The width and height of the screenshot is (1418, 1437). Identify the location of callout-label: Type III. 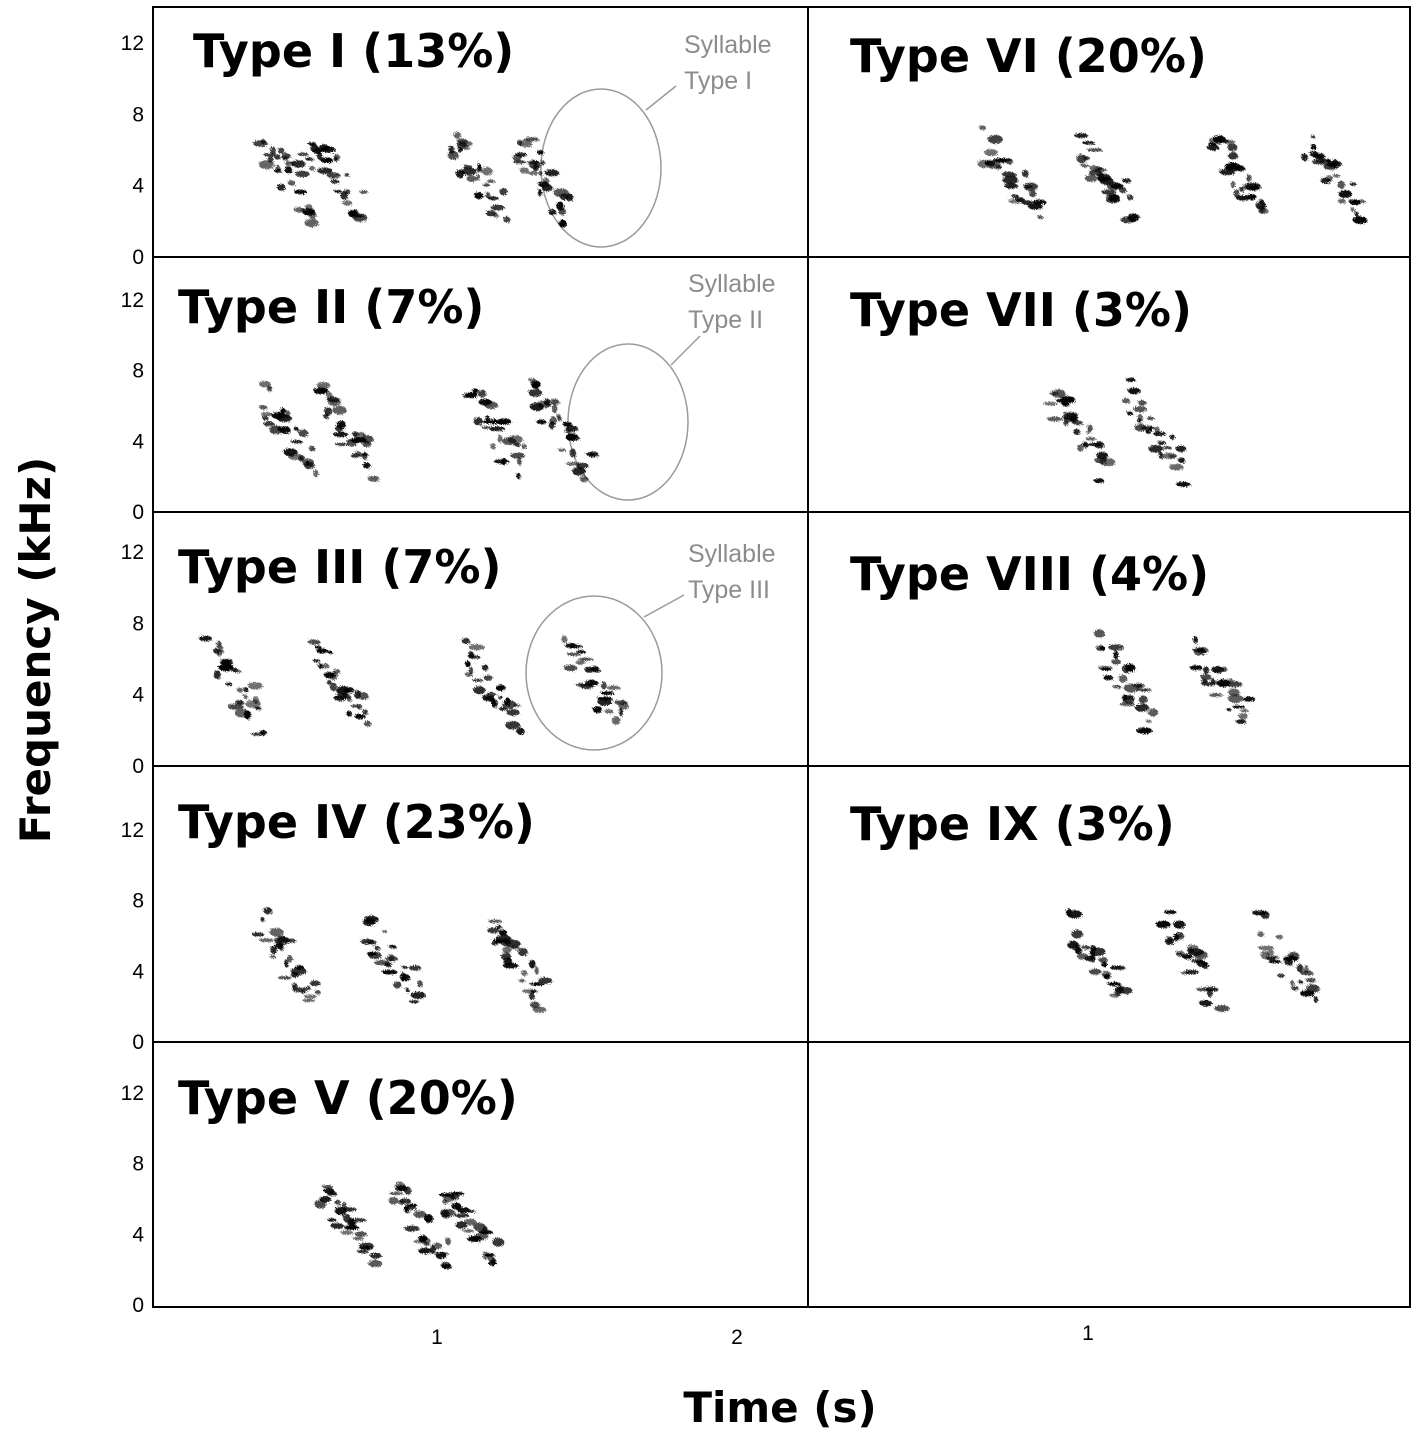
(729, 590).